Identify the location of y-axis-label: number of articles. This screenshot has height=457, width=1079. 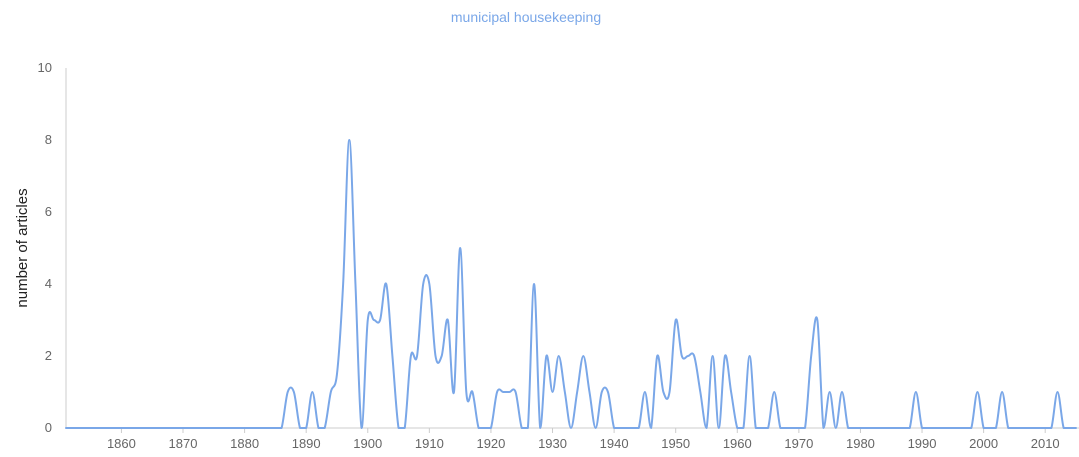
(22, 247).